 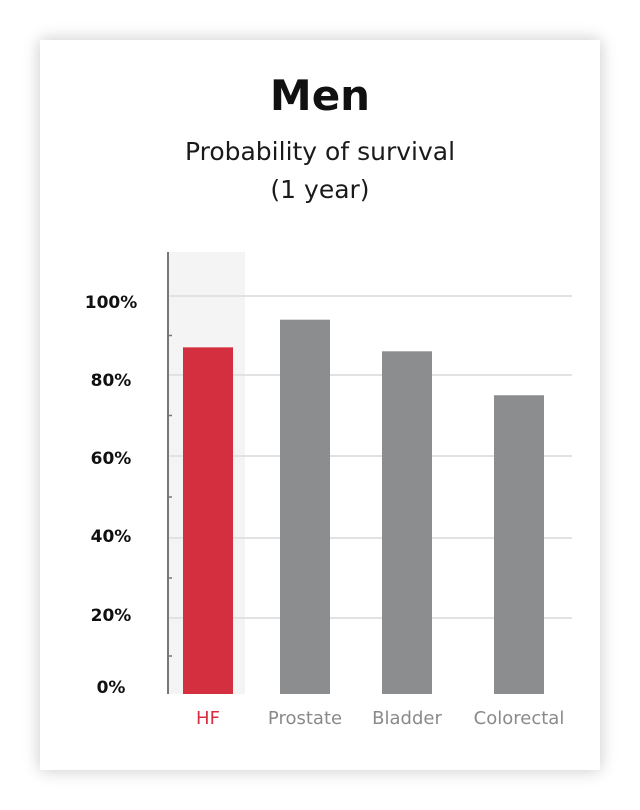 What do you see at coordinates (111, 459) in the screenshot?
I see `y-tick-label: 60%` at bounding box center [111, 459].